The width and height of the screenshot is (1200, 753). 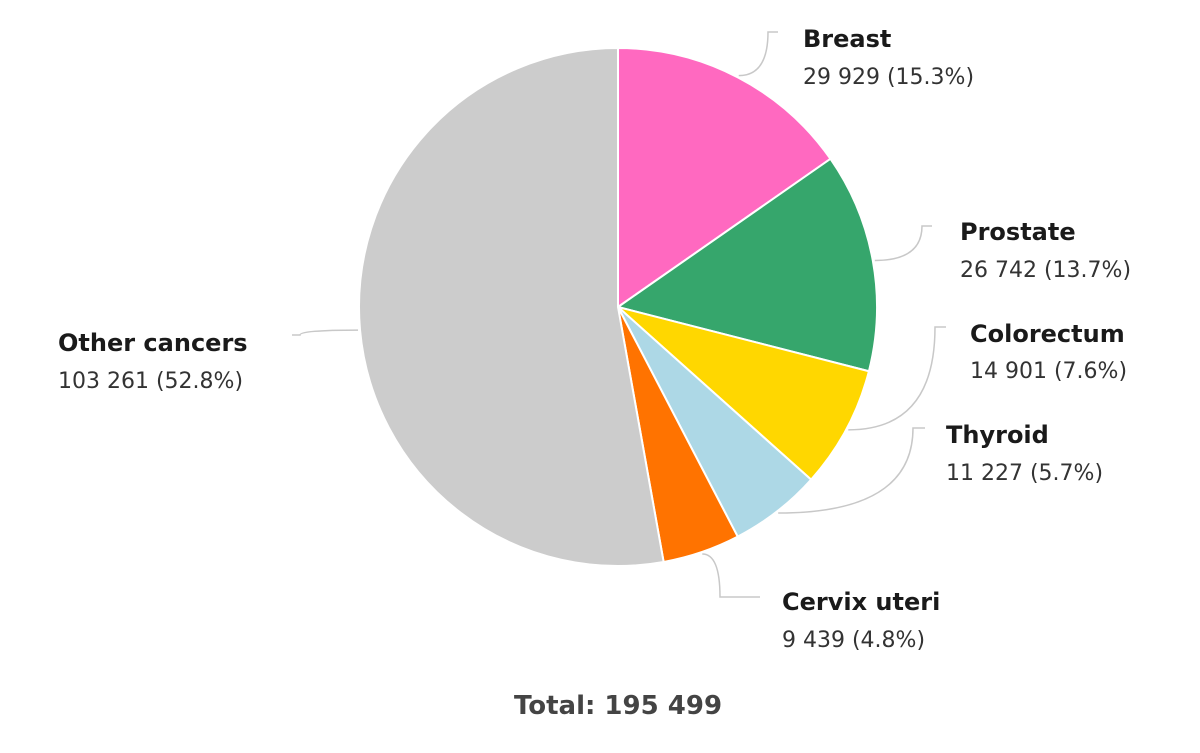 What do you see at coordinates (731, 575) in the screenshot?
I see `leader-line-cervix-uteri` at bounding box center [731, 575].